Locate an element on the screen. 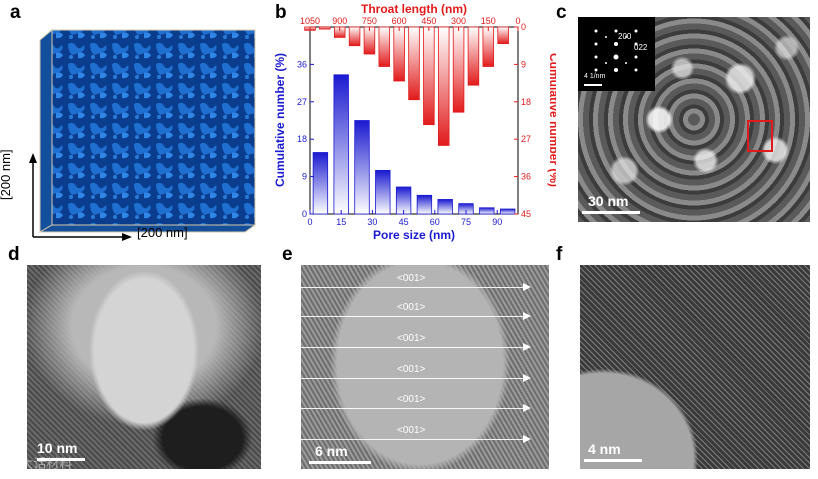 The image size is (818, 479). bottom-tick-label: 45 is located at coordinates (404, 222).